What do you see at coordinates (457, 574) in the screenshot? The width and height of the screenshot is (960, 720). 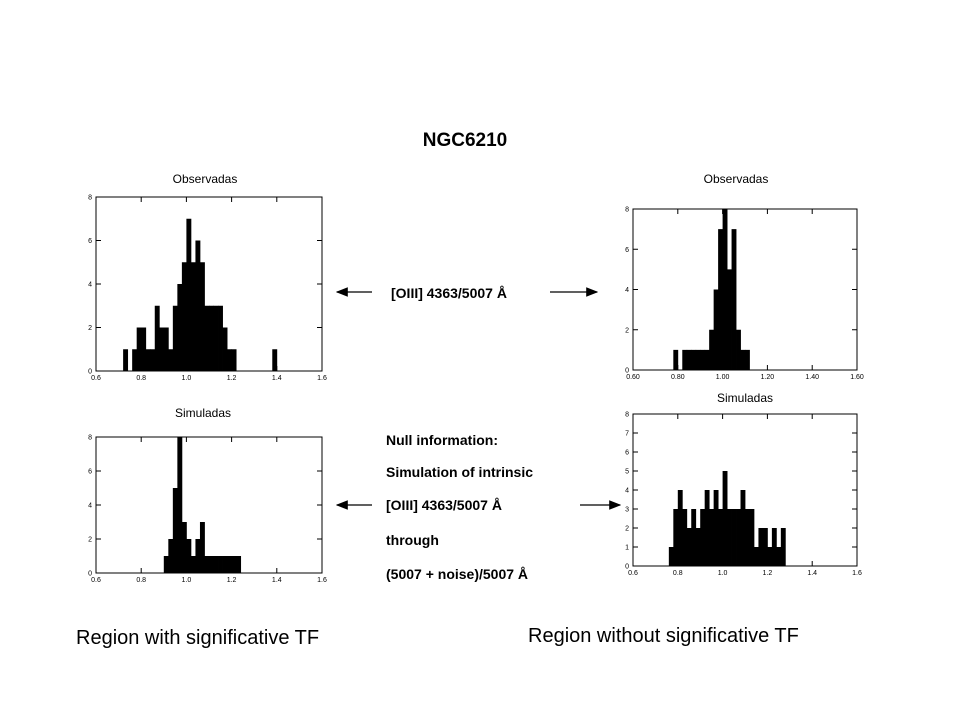 I see `null-info-line-4: (5007 + noise)/5007 Å` at bounding box center [457, 574].